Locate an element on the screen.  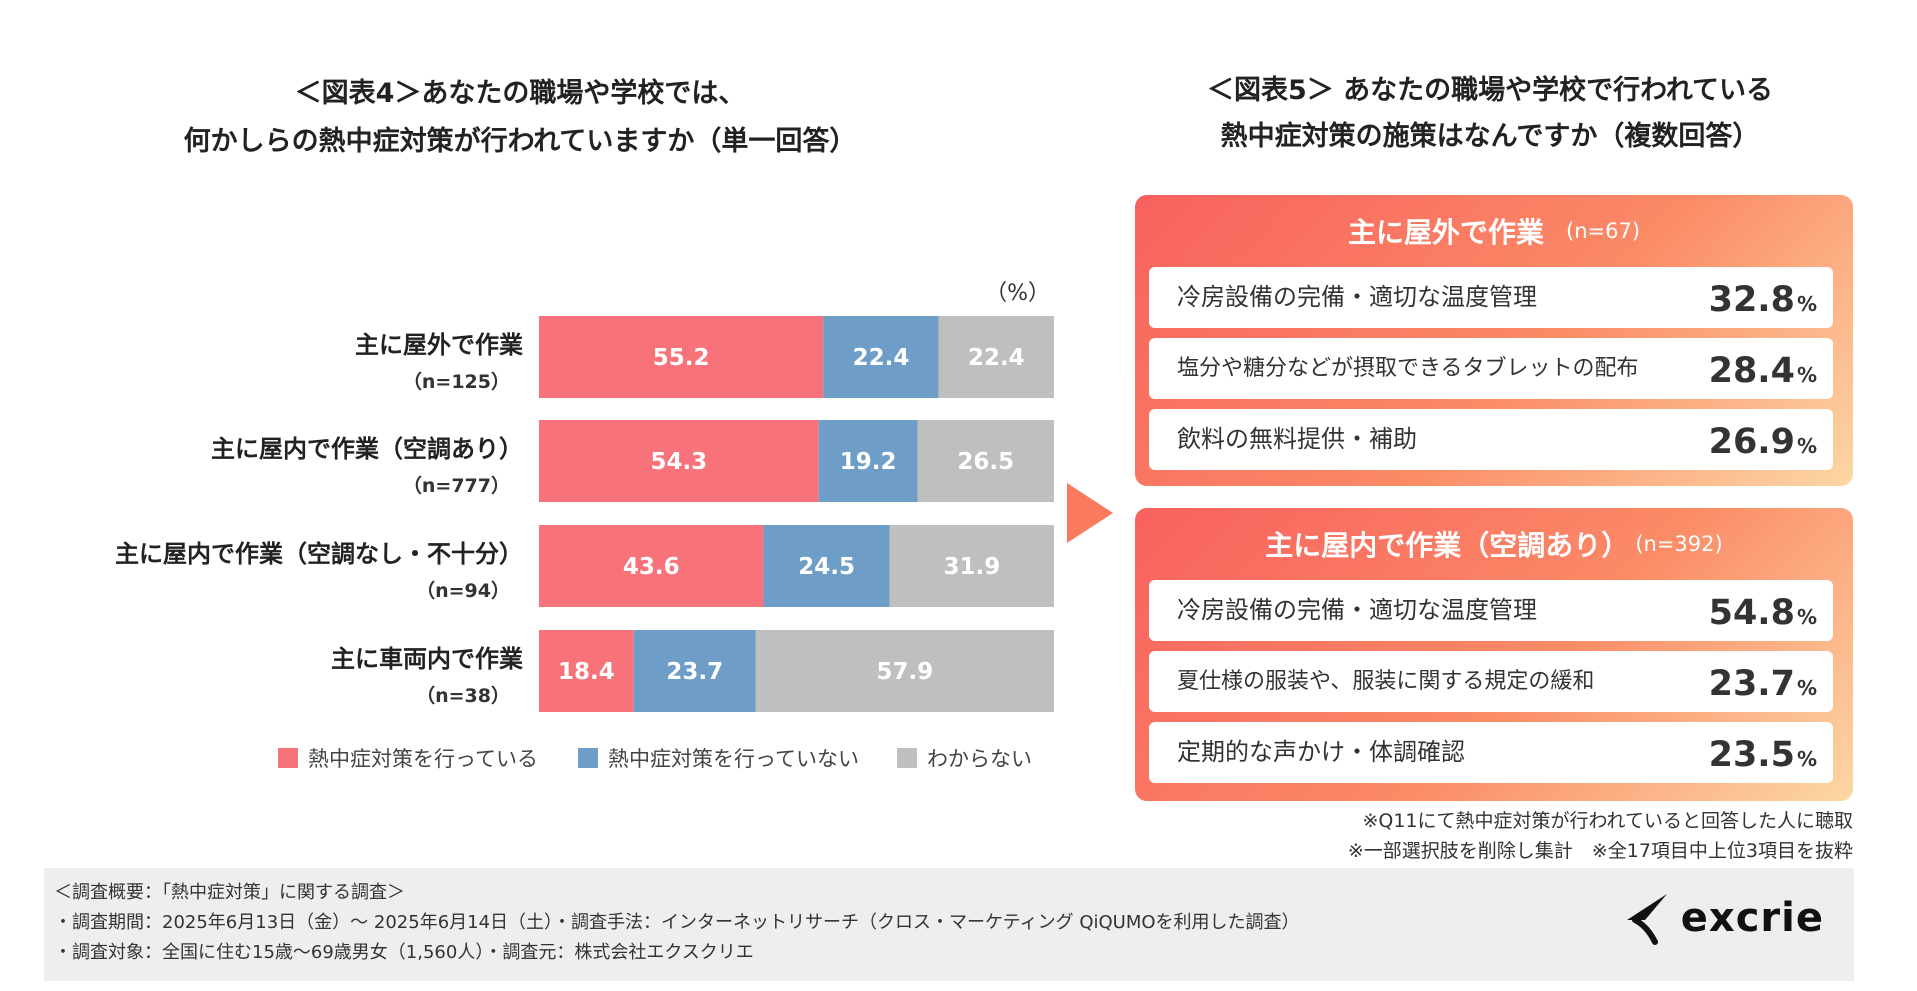
excrie-logo: excrie is located at coordinates (1722, 918).